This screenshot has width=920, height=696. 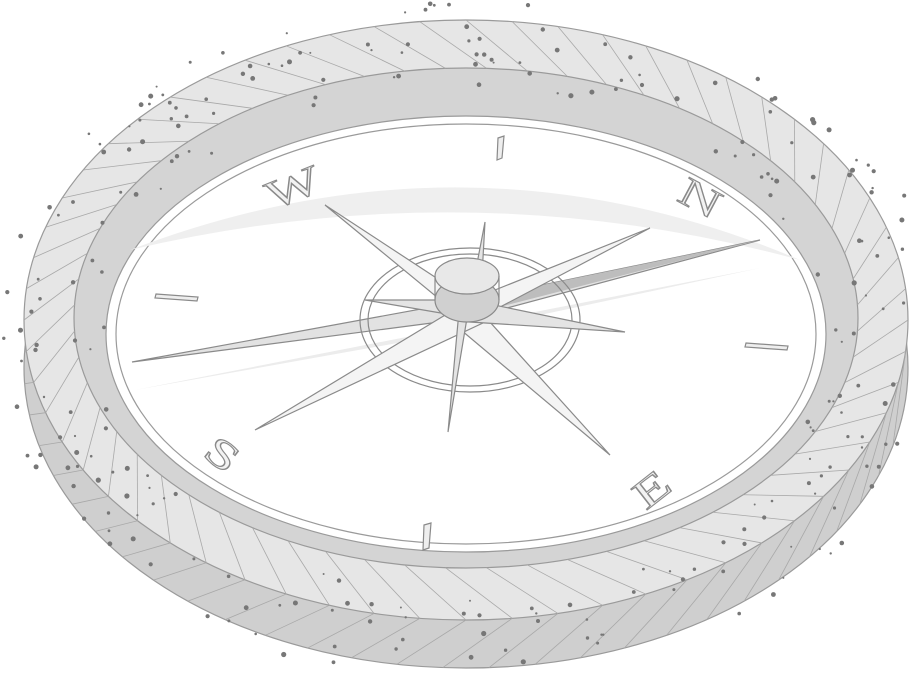 What do you see at coordinates (176, 297) in the screenshot?
I see `tick` at bounding box center [176, 297].